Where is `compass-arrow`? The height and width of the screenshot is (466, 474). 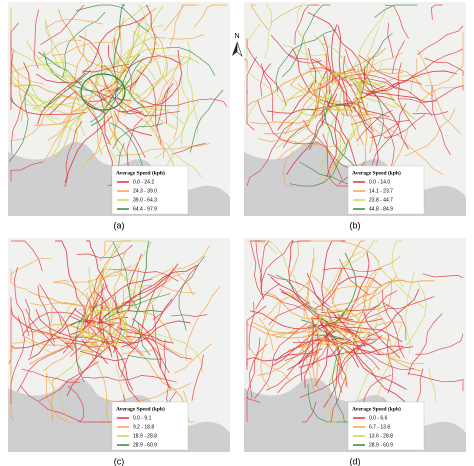 compass-arrow is located at coordinates (234, 49).